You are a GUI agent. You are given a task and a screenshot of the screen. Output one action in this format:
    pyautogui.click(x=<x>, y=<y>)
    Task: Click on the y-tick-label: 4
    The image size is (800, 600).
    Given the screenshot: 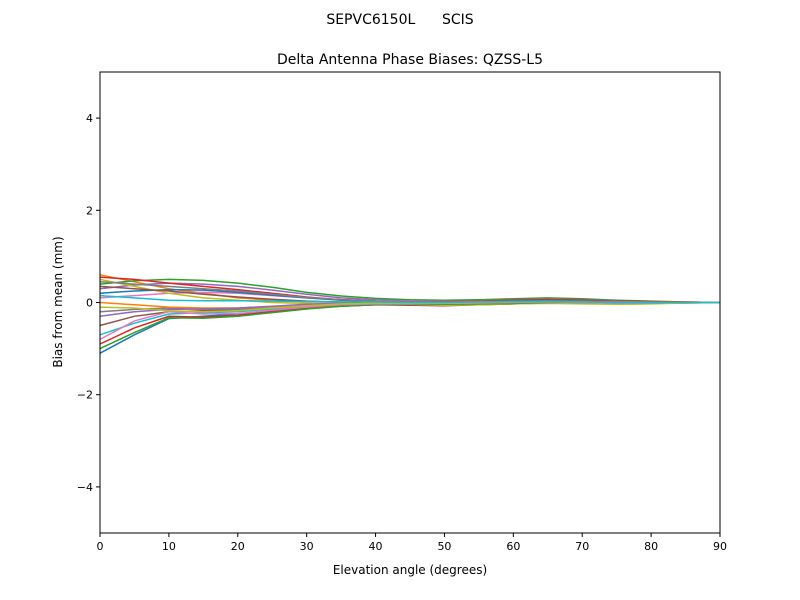 What is the action you would take?
    pyautogui.click(x=89, y=118)
    